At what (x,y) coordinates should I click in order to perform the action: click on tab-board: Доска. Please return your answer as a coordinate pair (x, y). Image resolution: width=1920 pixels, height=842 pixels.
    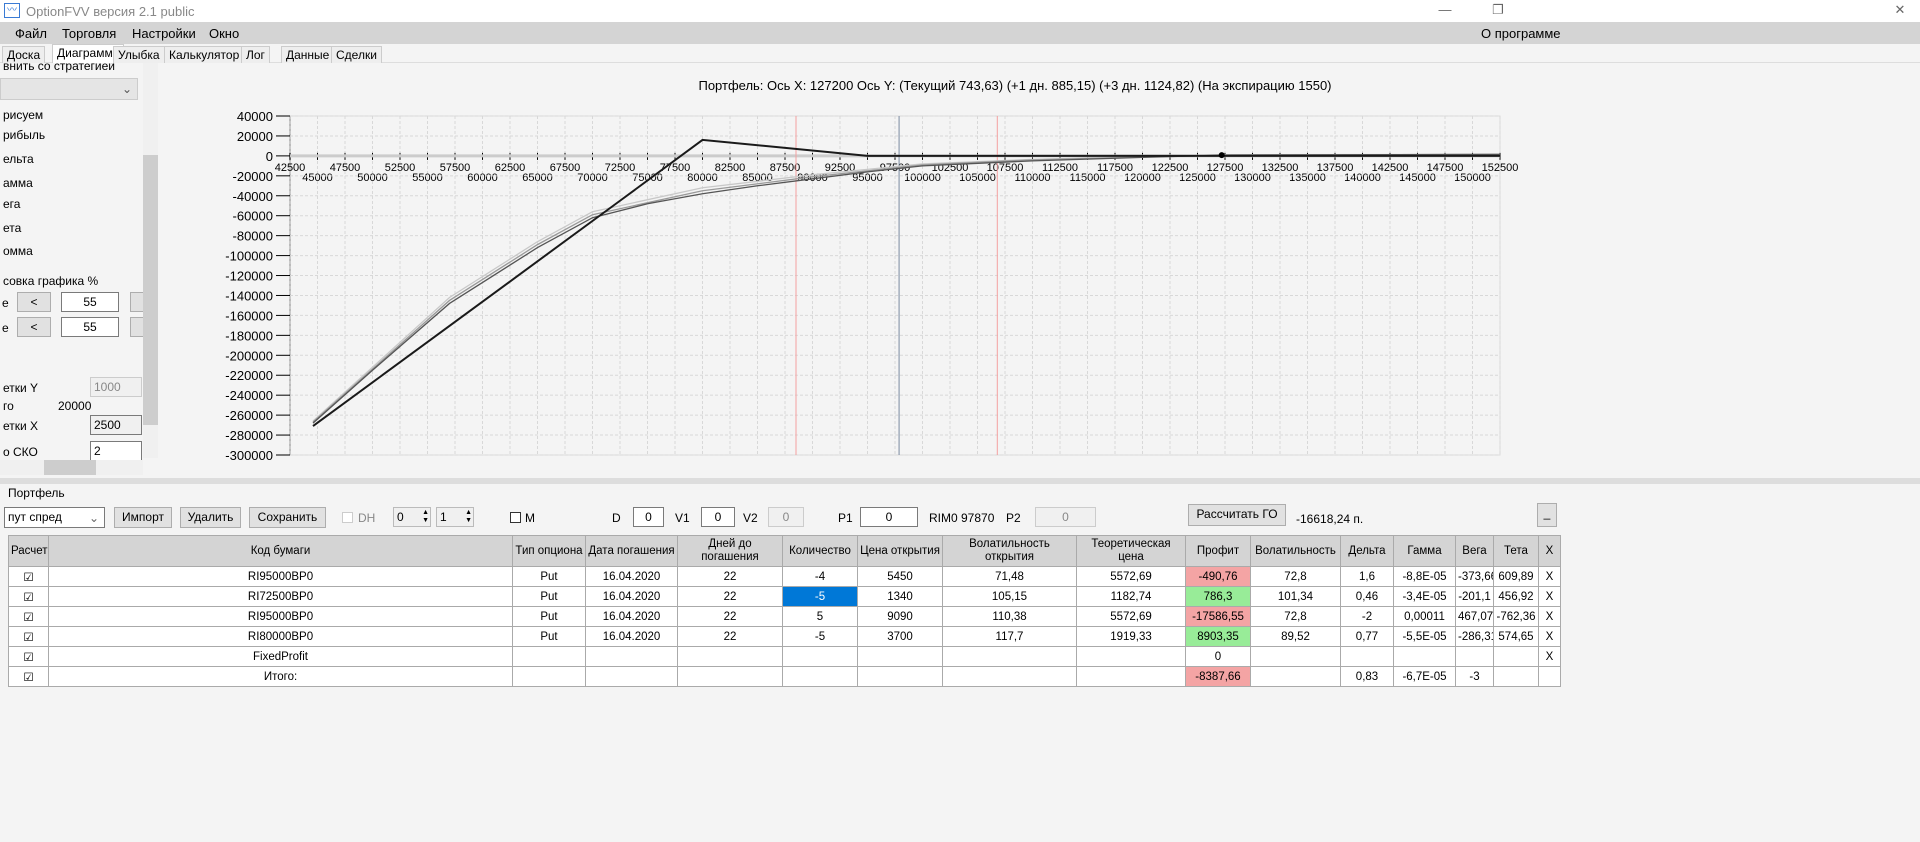
    Looking at the image, I should click on (24, 54).